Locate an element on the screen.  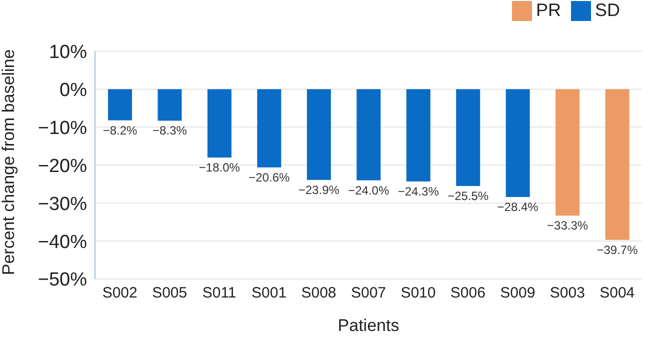
data-label: −24.0% is located at coordinates (369, 190).